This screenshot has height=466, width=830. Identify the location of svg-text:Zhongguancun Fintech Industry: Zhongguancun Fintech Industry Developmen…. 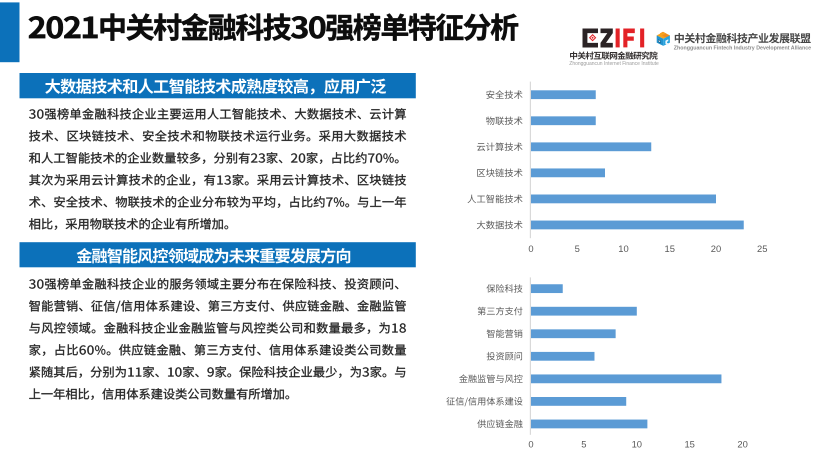
(742, 49).